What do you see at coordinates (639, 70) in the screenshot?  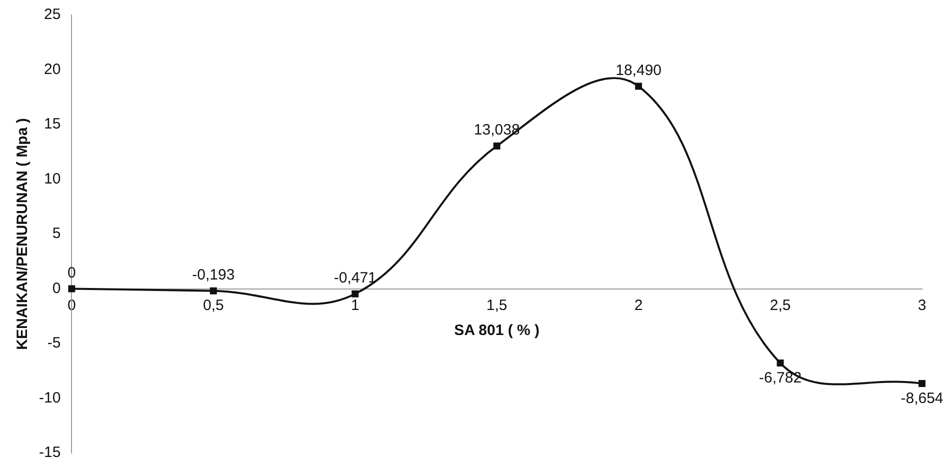 I see `data-label: 18,490` at bounding box center [639, 70].